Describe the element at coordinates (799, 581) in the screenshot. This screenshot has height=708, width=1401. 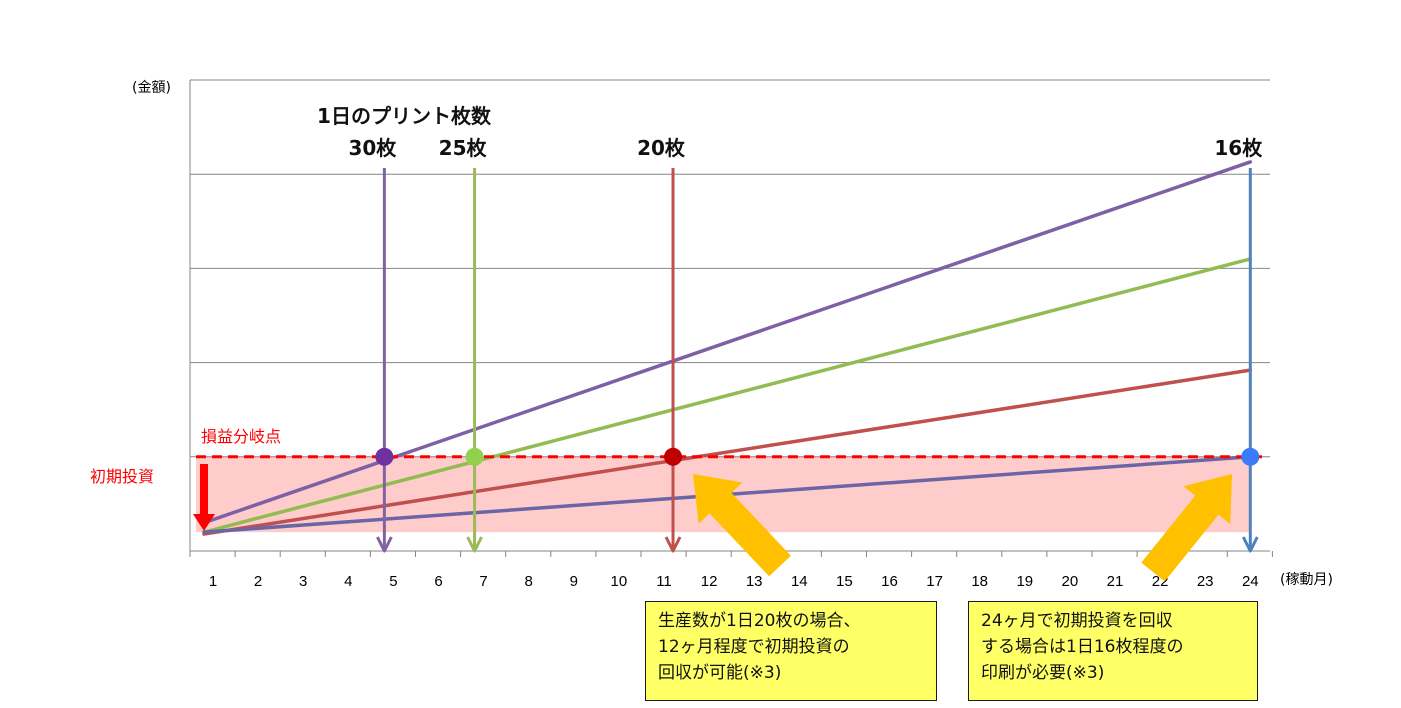
I see `x-tick-label: 14` at that location.